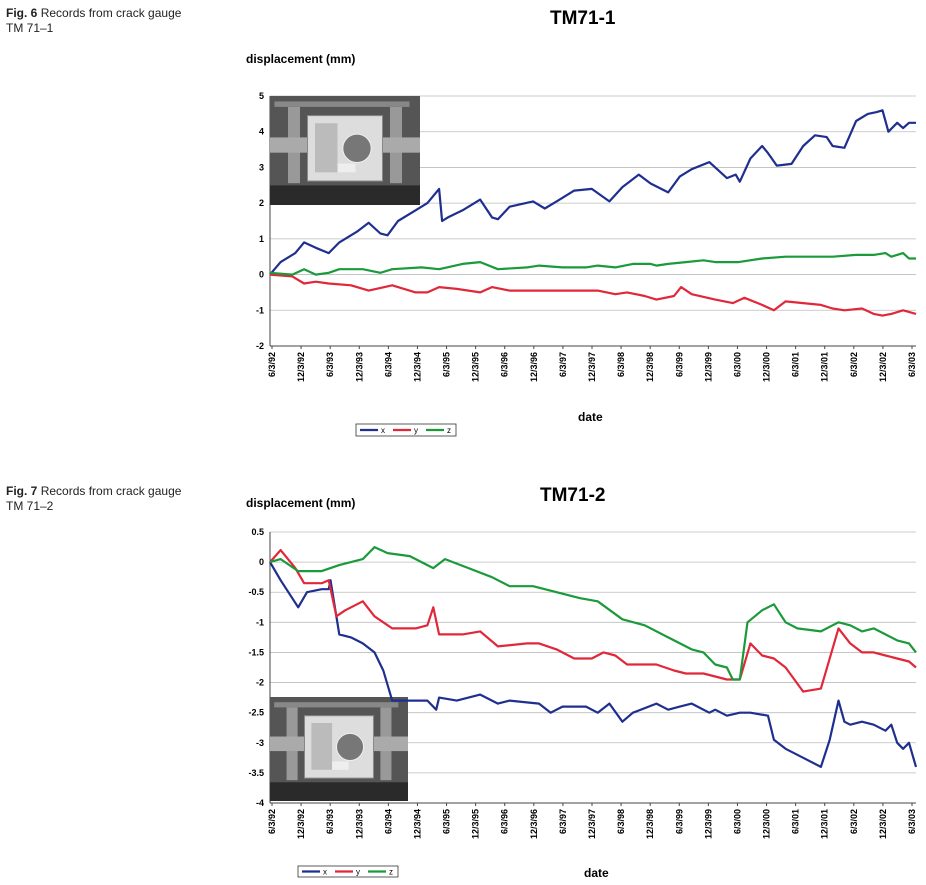 The height and width of the screenshot is (885, 926). What do you see at coordinates (260, 803) in the screenshot?
I see `y-tick-label: -4` at bounding box center [260, 803].